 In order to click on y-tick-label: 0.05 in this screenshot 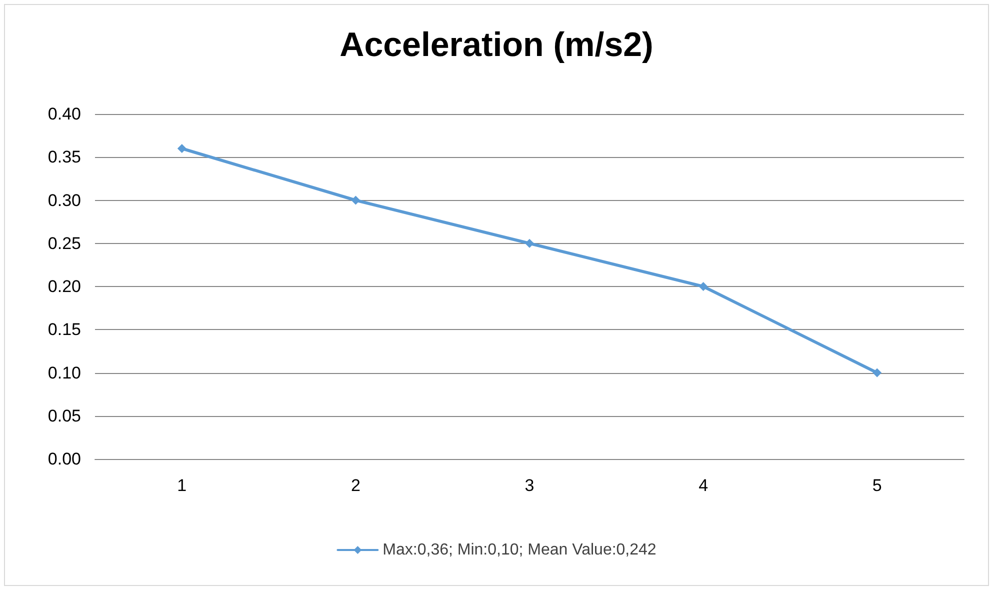, I will do `click(64, 416)`.